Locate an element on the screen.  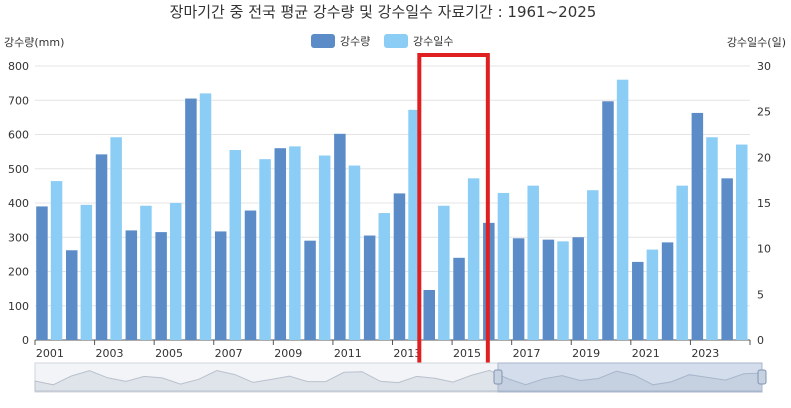
y-left-tick-label: 400 is located at coordinates (18, 203).